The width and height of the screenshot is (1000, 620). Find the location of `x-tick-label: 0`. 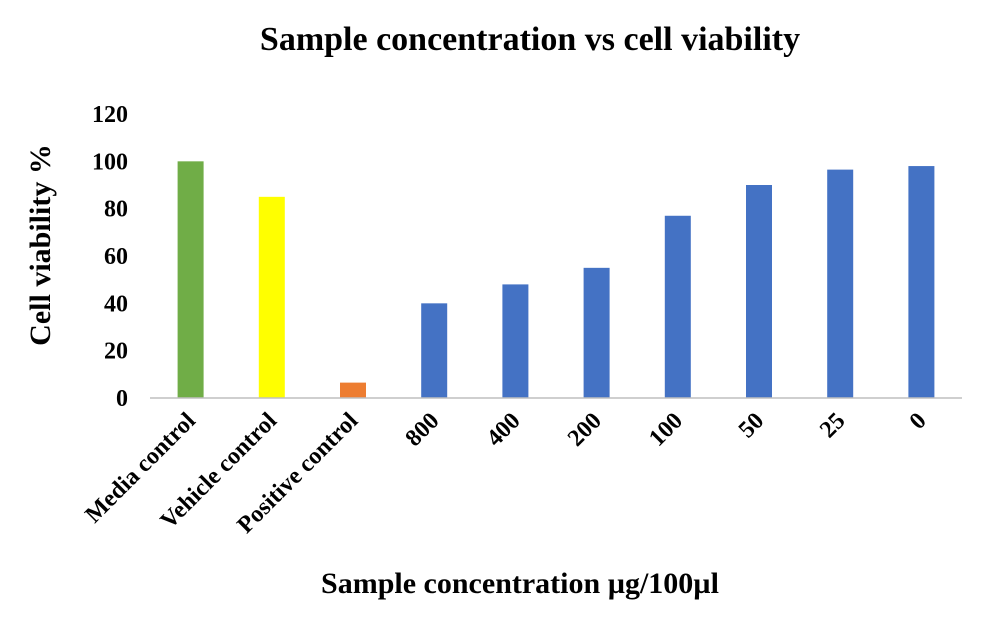

x-tick-label: 0 is located at coordinates (918, 421).